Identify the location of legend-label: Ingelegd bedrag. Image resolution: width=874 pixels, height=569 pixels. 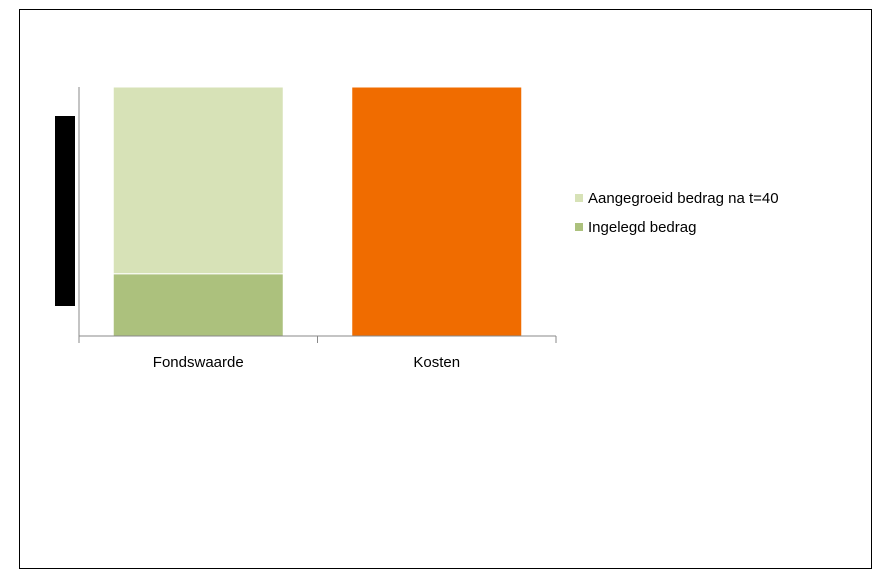
(642, 227).